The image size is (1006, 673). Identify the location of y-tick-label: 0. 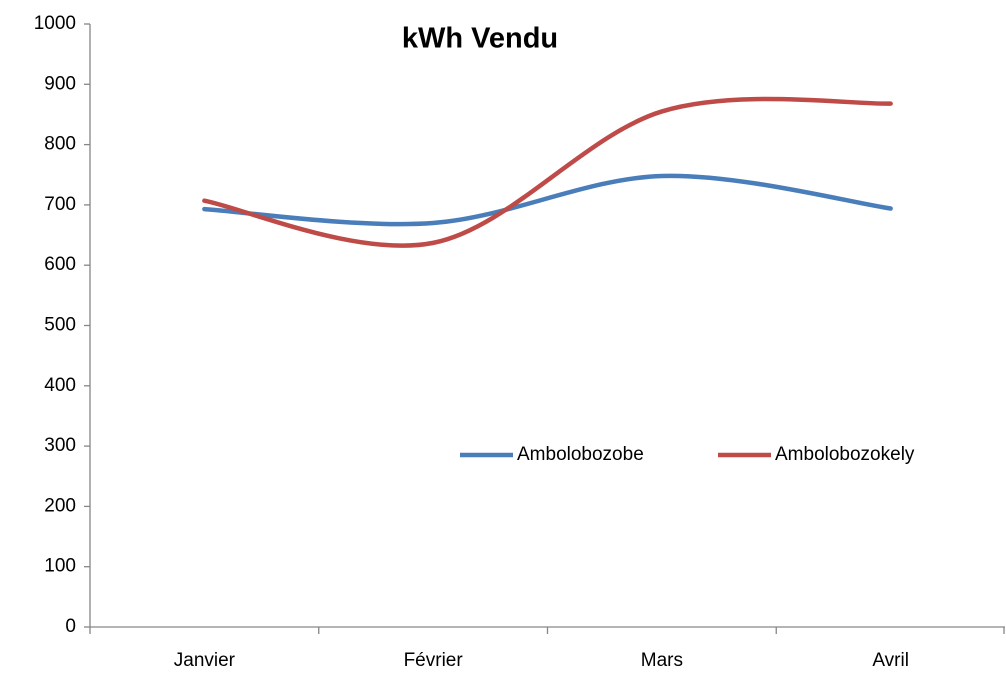
(70, 626).